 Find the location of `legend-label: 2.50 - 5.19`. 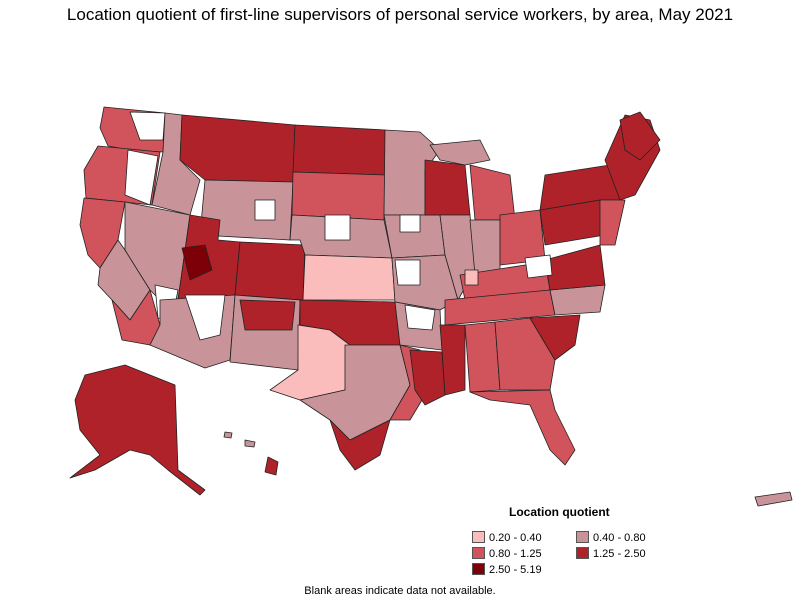

legend-label: 2.50 - 5.19 is located at coordinates (515, 570).